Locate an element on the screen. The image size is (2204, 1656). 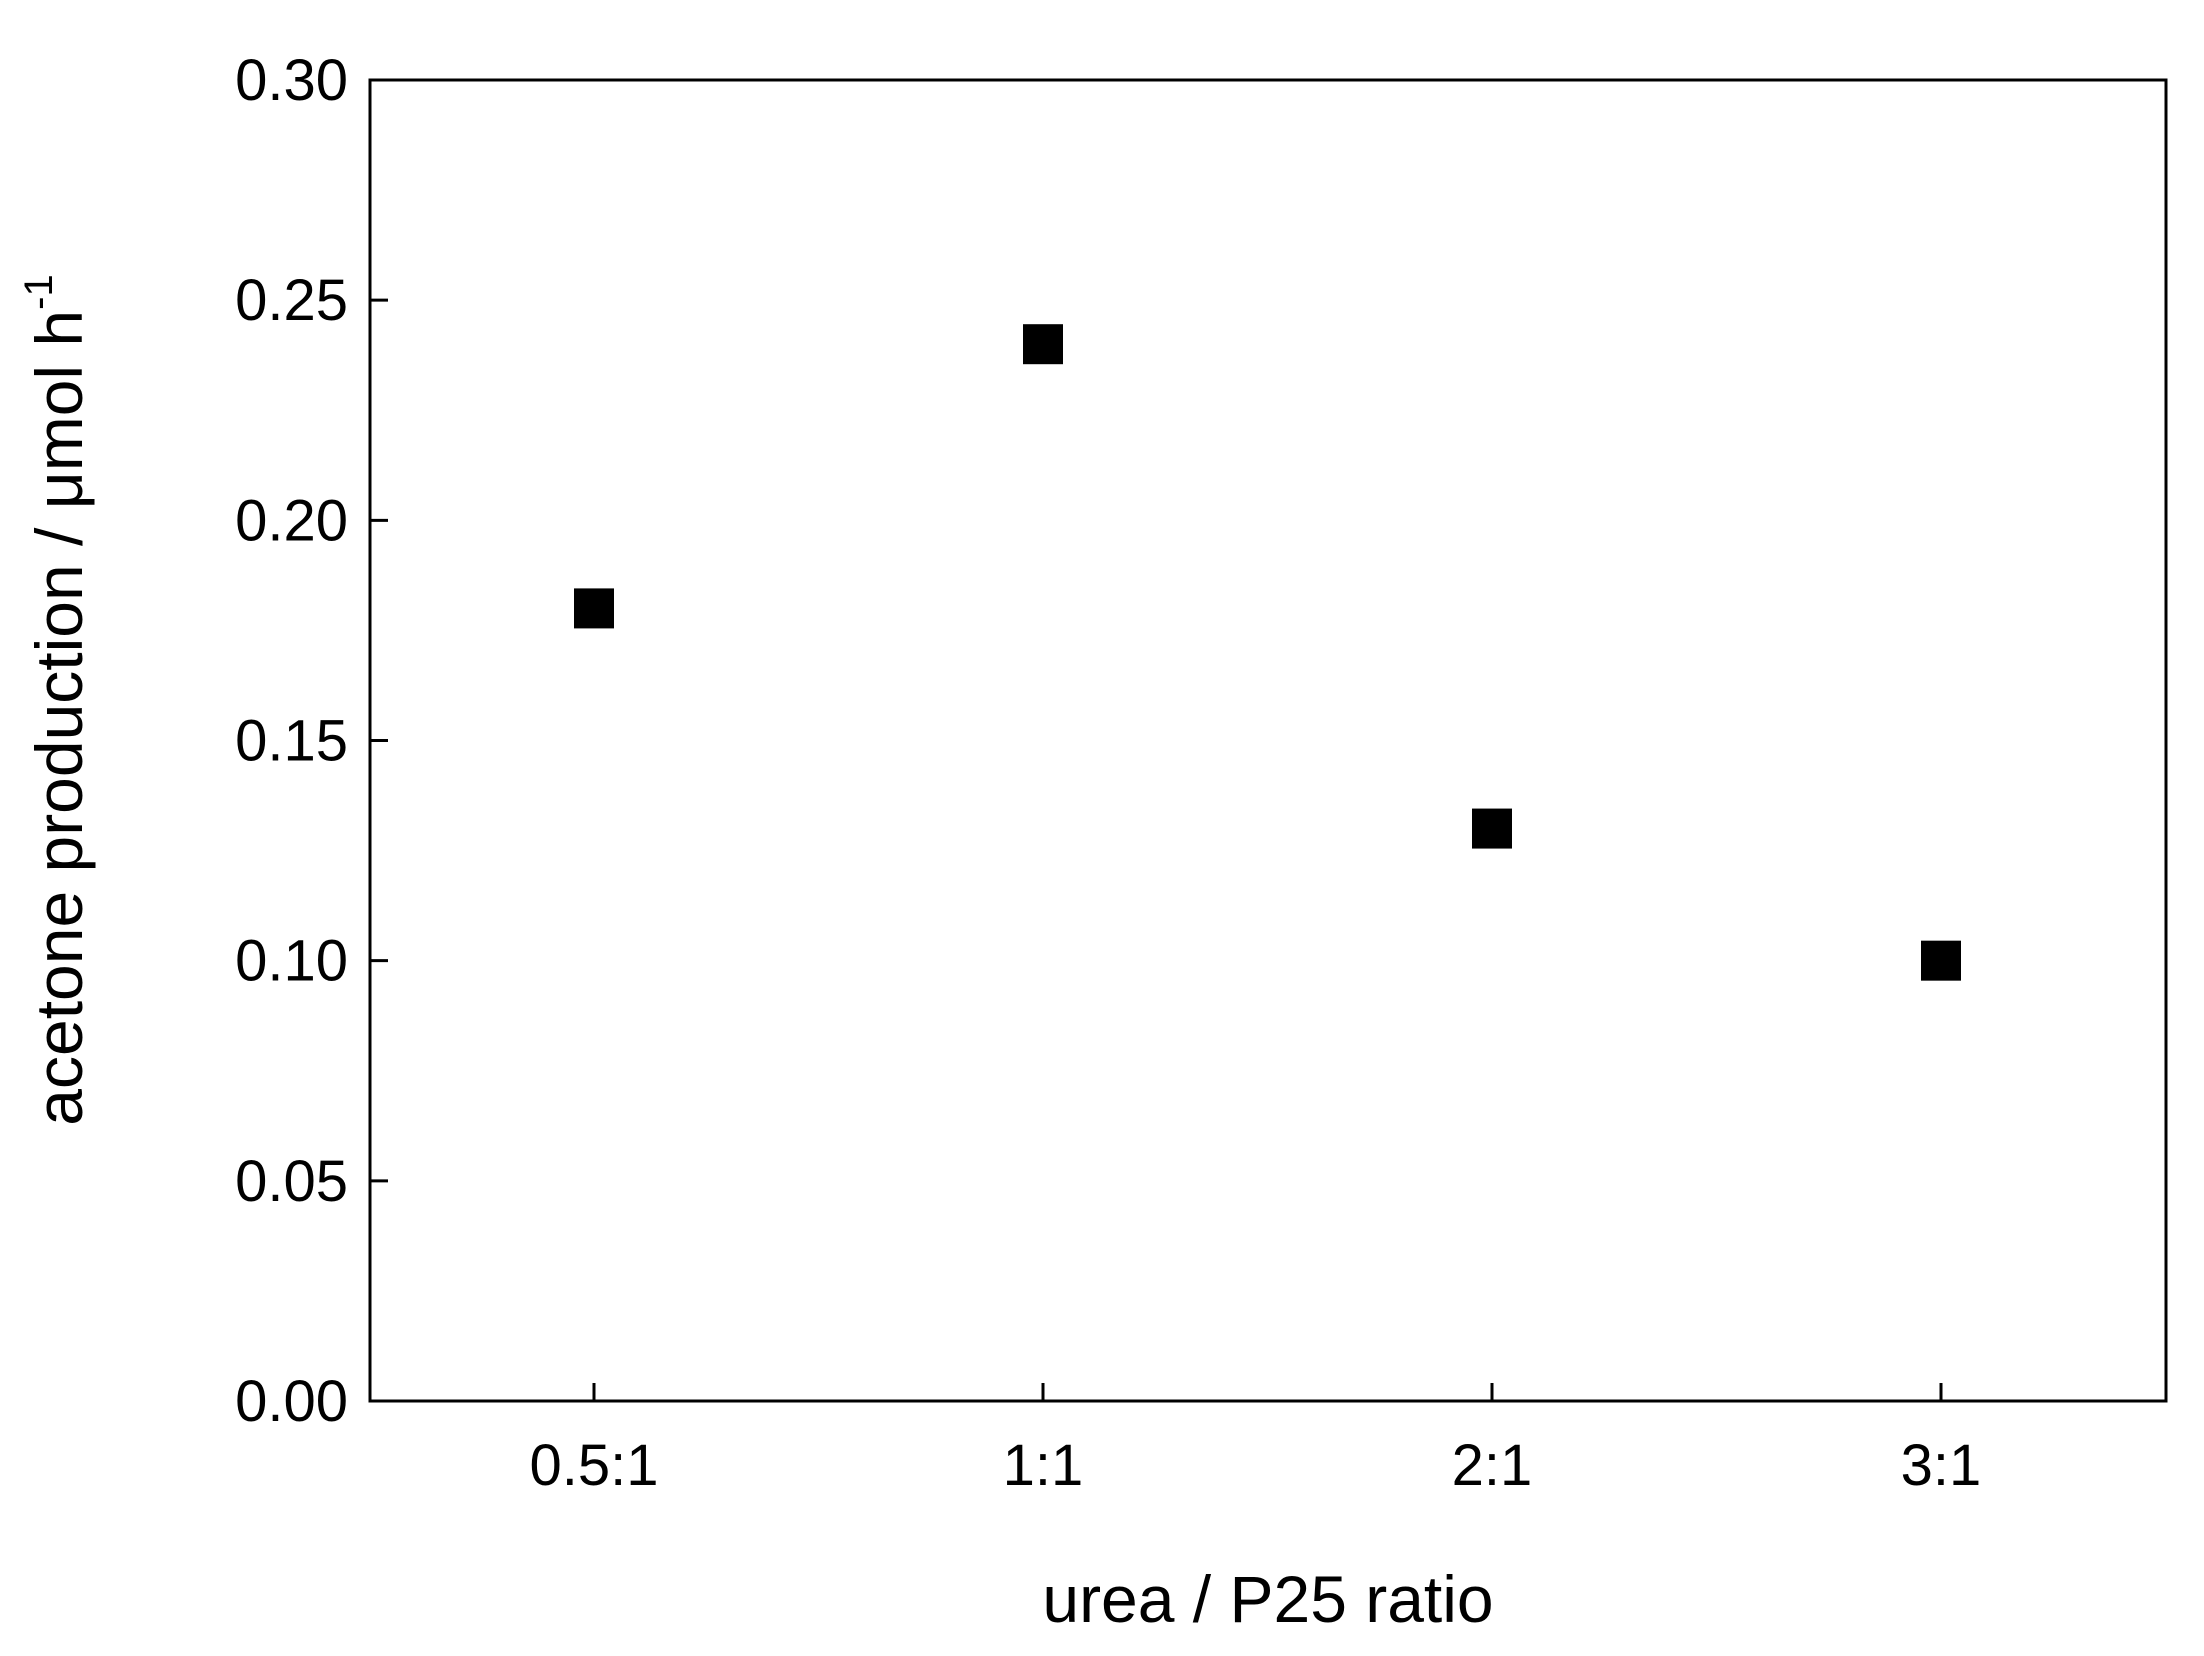
y-axis-title: acetone production / μmol h-1 is located at coordinates (56, 699).